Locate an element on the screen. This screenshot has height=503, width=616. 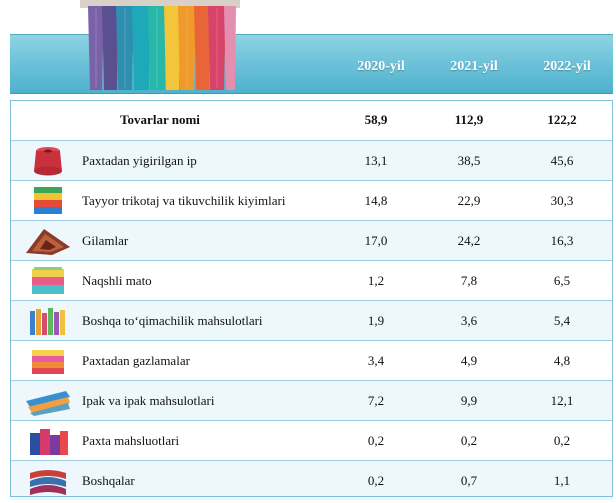
row-name: Boshqa to‘qimachilik mahsulotlari is located at coordinates (172, 320).